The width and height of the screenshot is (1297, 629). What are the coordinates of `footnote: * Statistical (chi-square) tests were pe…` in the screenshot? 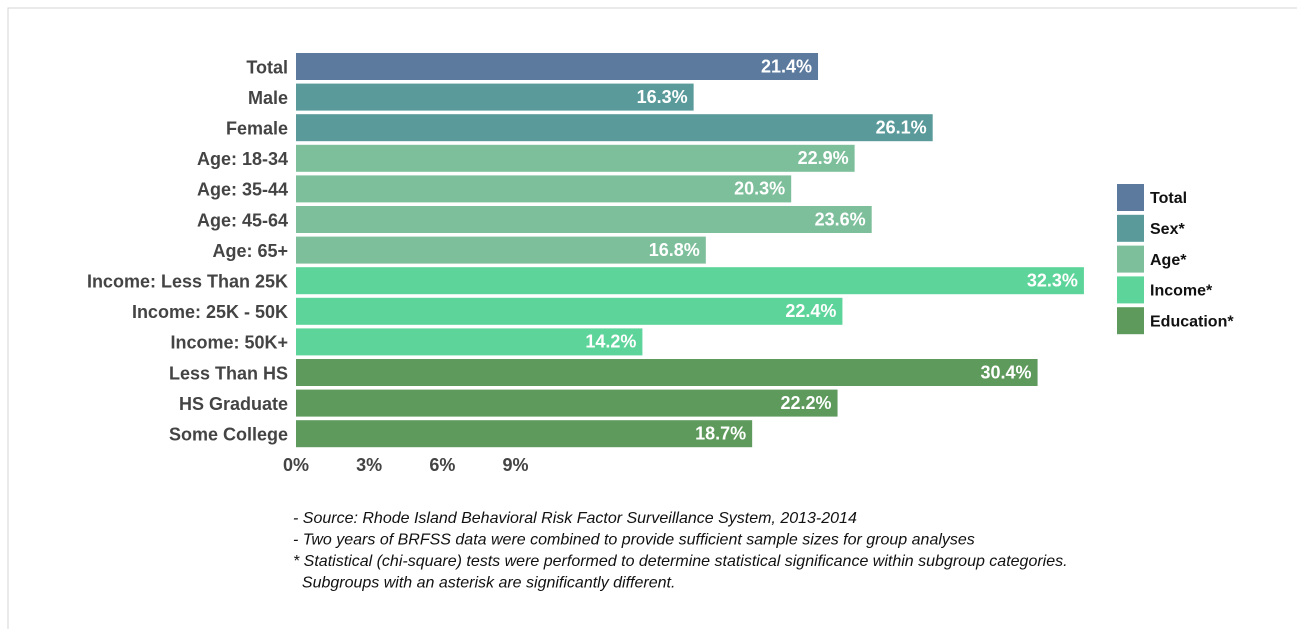 It's located at (680, 561).